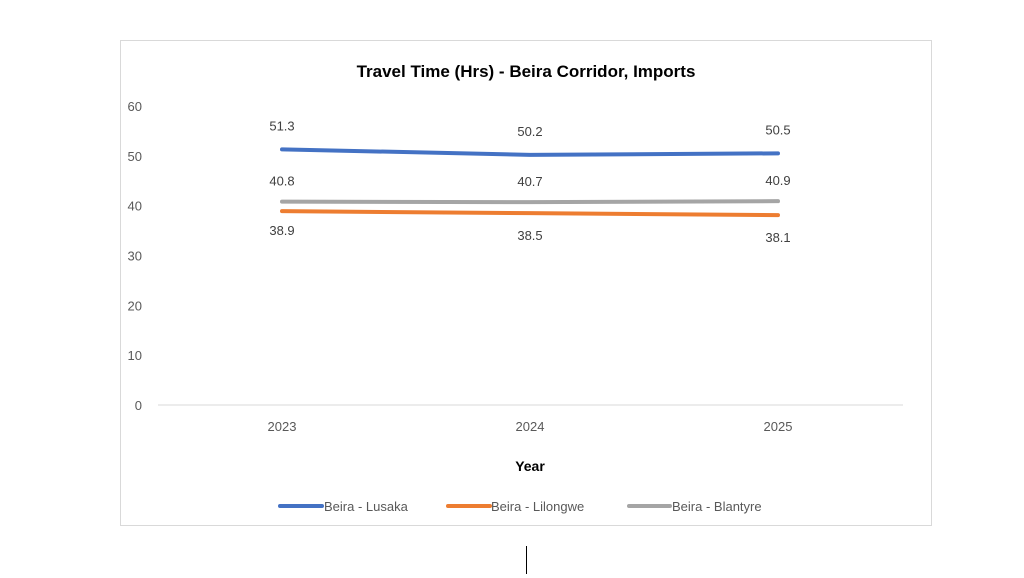 This screenshot has width=1024, height=578. Describe the element at coordinates (135, 355) in the screenshot. I see `y-tick-label: 10` at that location.